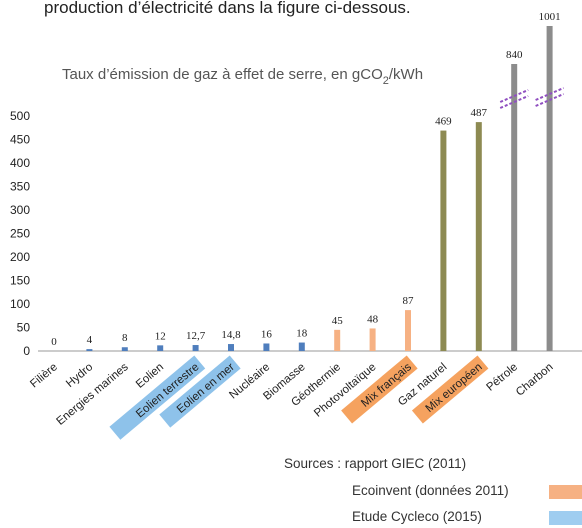 The height and width of the screenshot is (528, 582). I want to click on y-tick-label: 50, so click(24, 328).